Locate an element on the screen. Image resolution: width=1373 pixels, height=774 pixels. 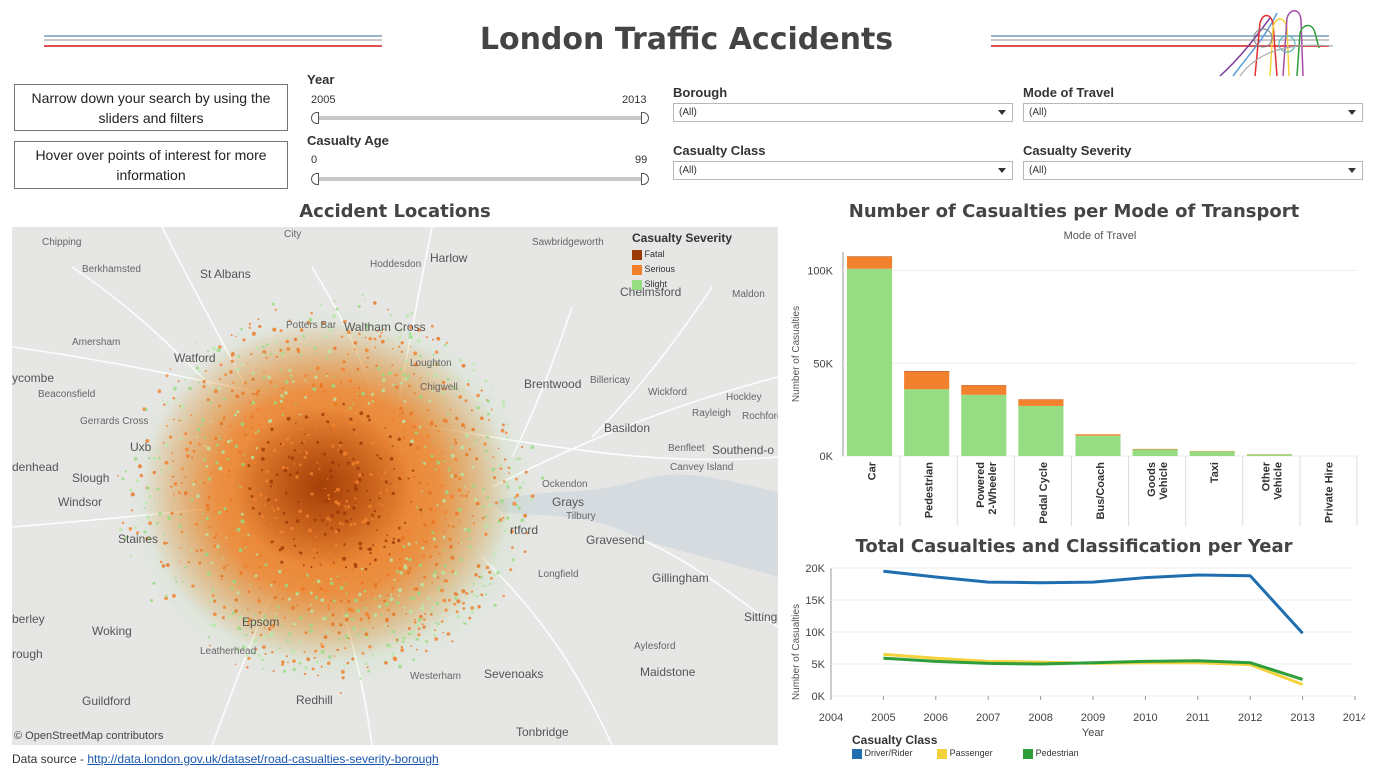
age-slider-min-handle is located at coordinates (315, 179).